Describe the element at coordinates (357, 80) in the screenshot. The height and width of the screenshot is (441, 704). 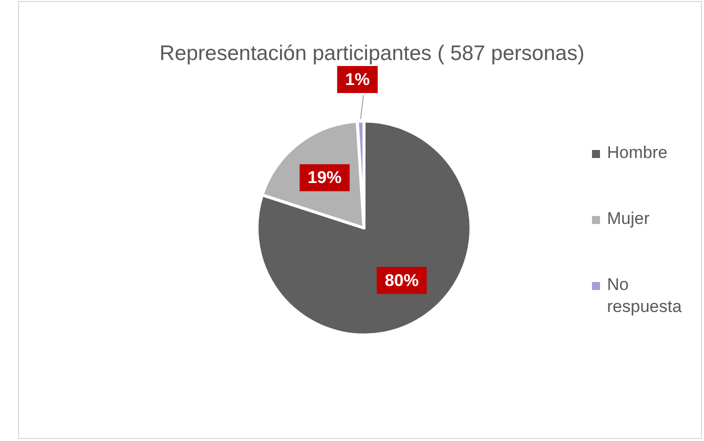
I see `data-label: 1%` at that location.